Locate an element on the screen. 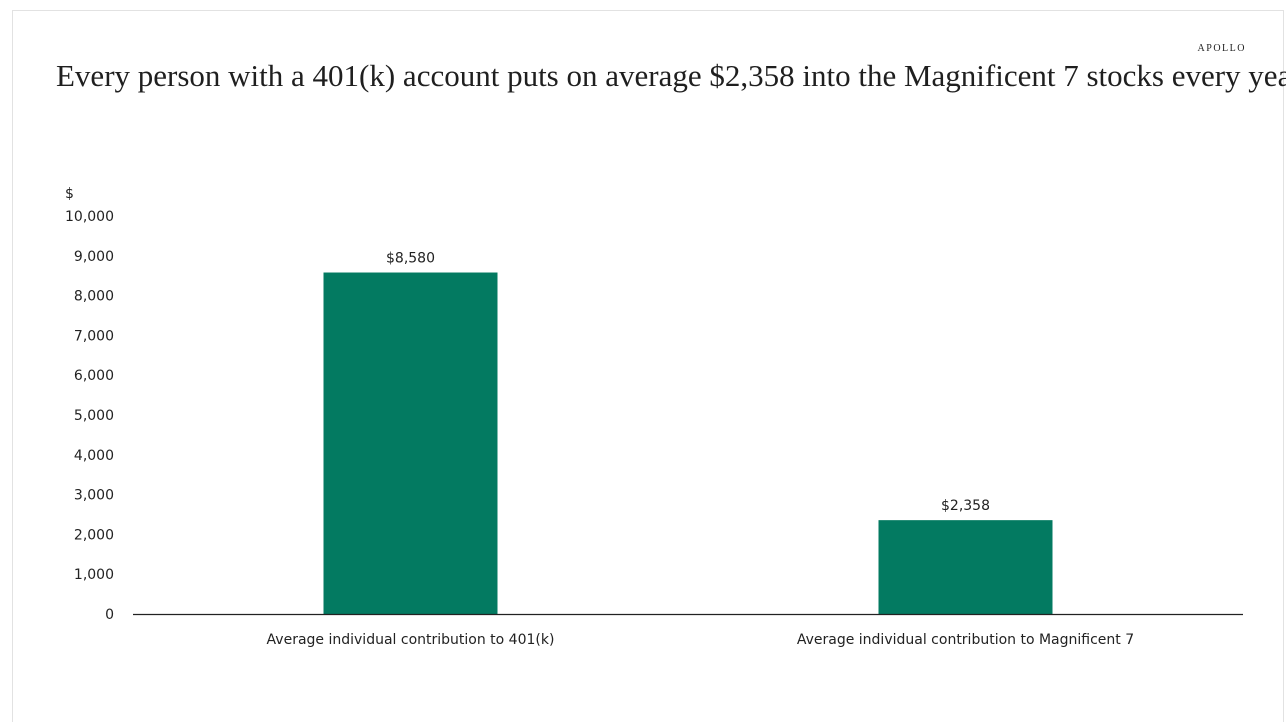  y-tick-label: 0 is located at coordinates (109, 615).